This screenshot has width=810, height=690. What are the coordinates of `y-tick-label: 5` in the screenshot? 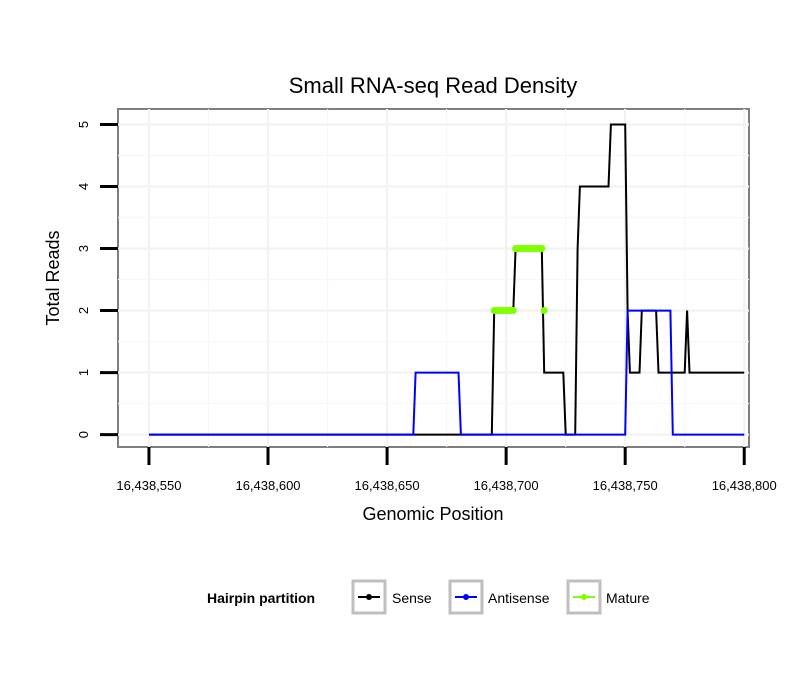 It's located at (83, 124).